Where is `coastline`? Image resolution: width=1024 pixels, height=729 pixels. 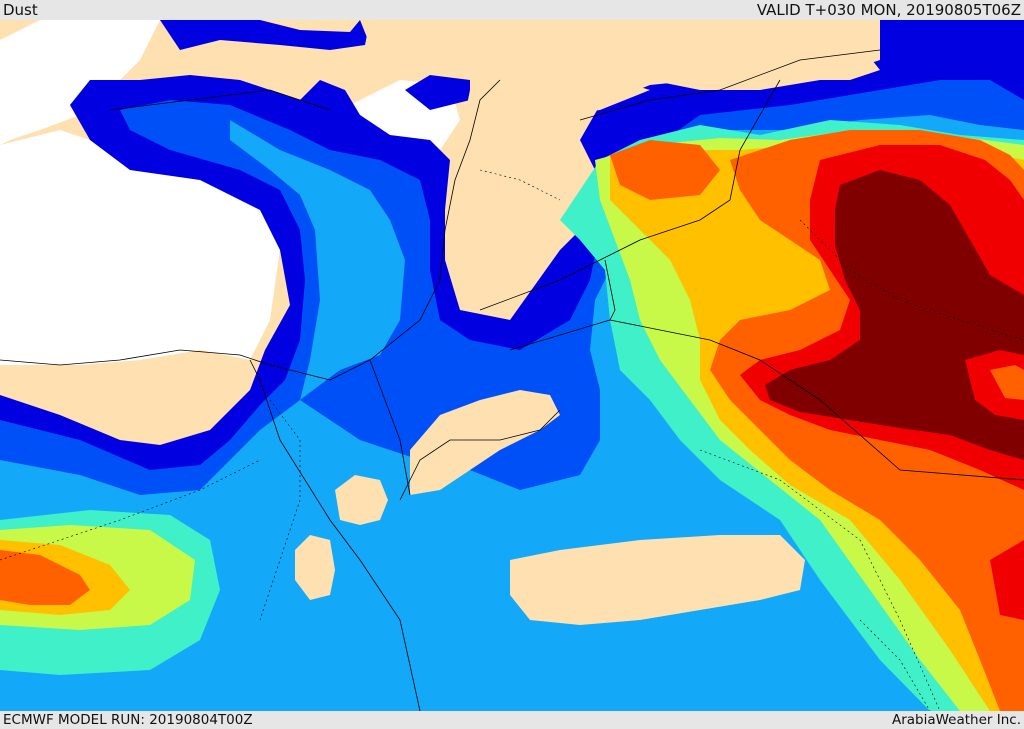 coastline is located at coordinates (480, 455).